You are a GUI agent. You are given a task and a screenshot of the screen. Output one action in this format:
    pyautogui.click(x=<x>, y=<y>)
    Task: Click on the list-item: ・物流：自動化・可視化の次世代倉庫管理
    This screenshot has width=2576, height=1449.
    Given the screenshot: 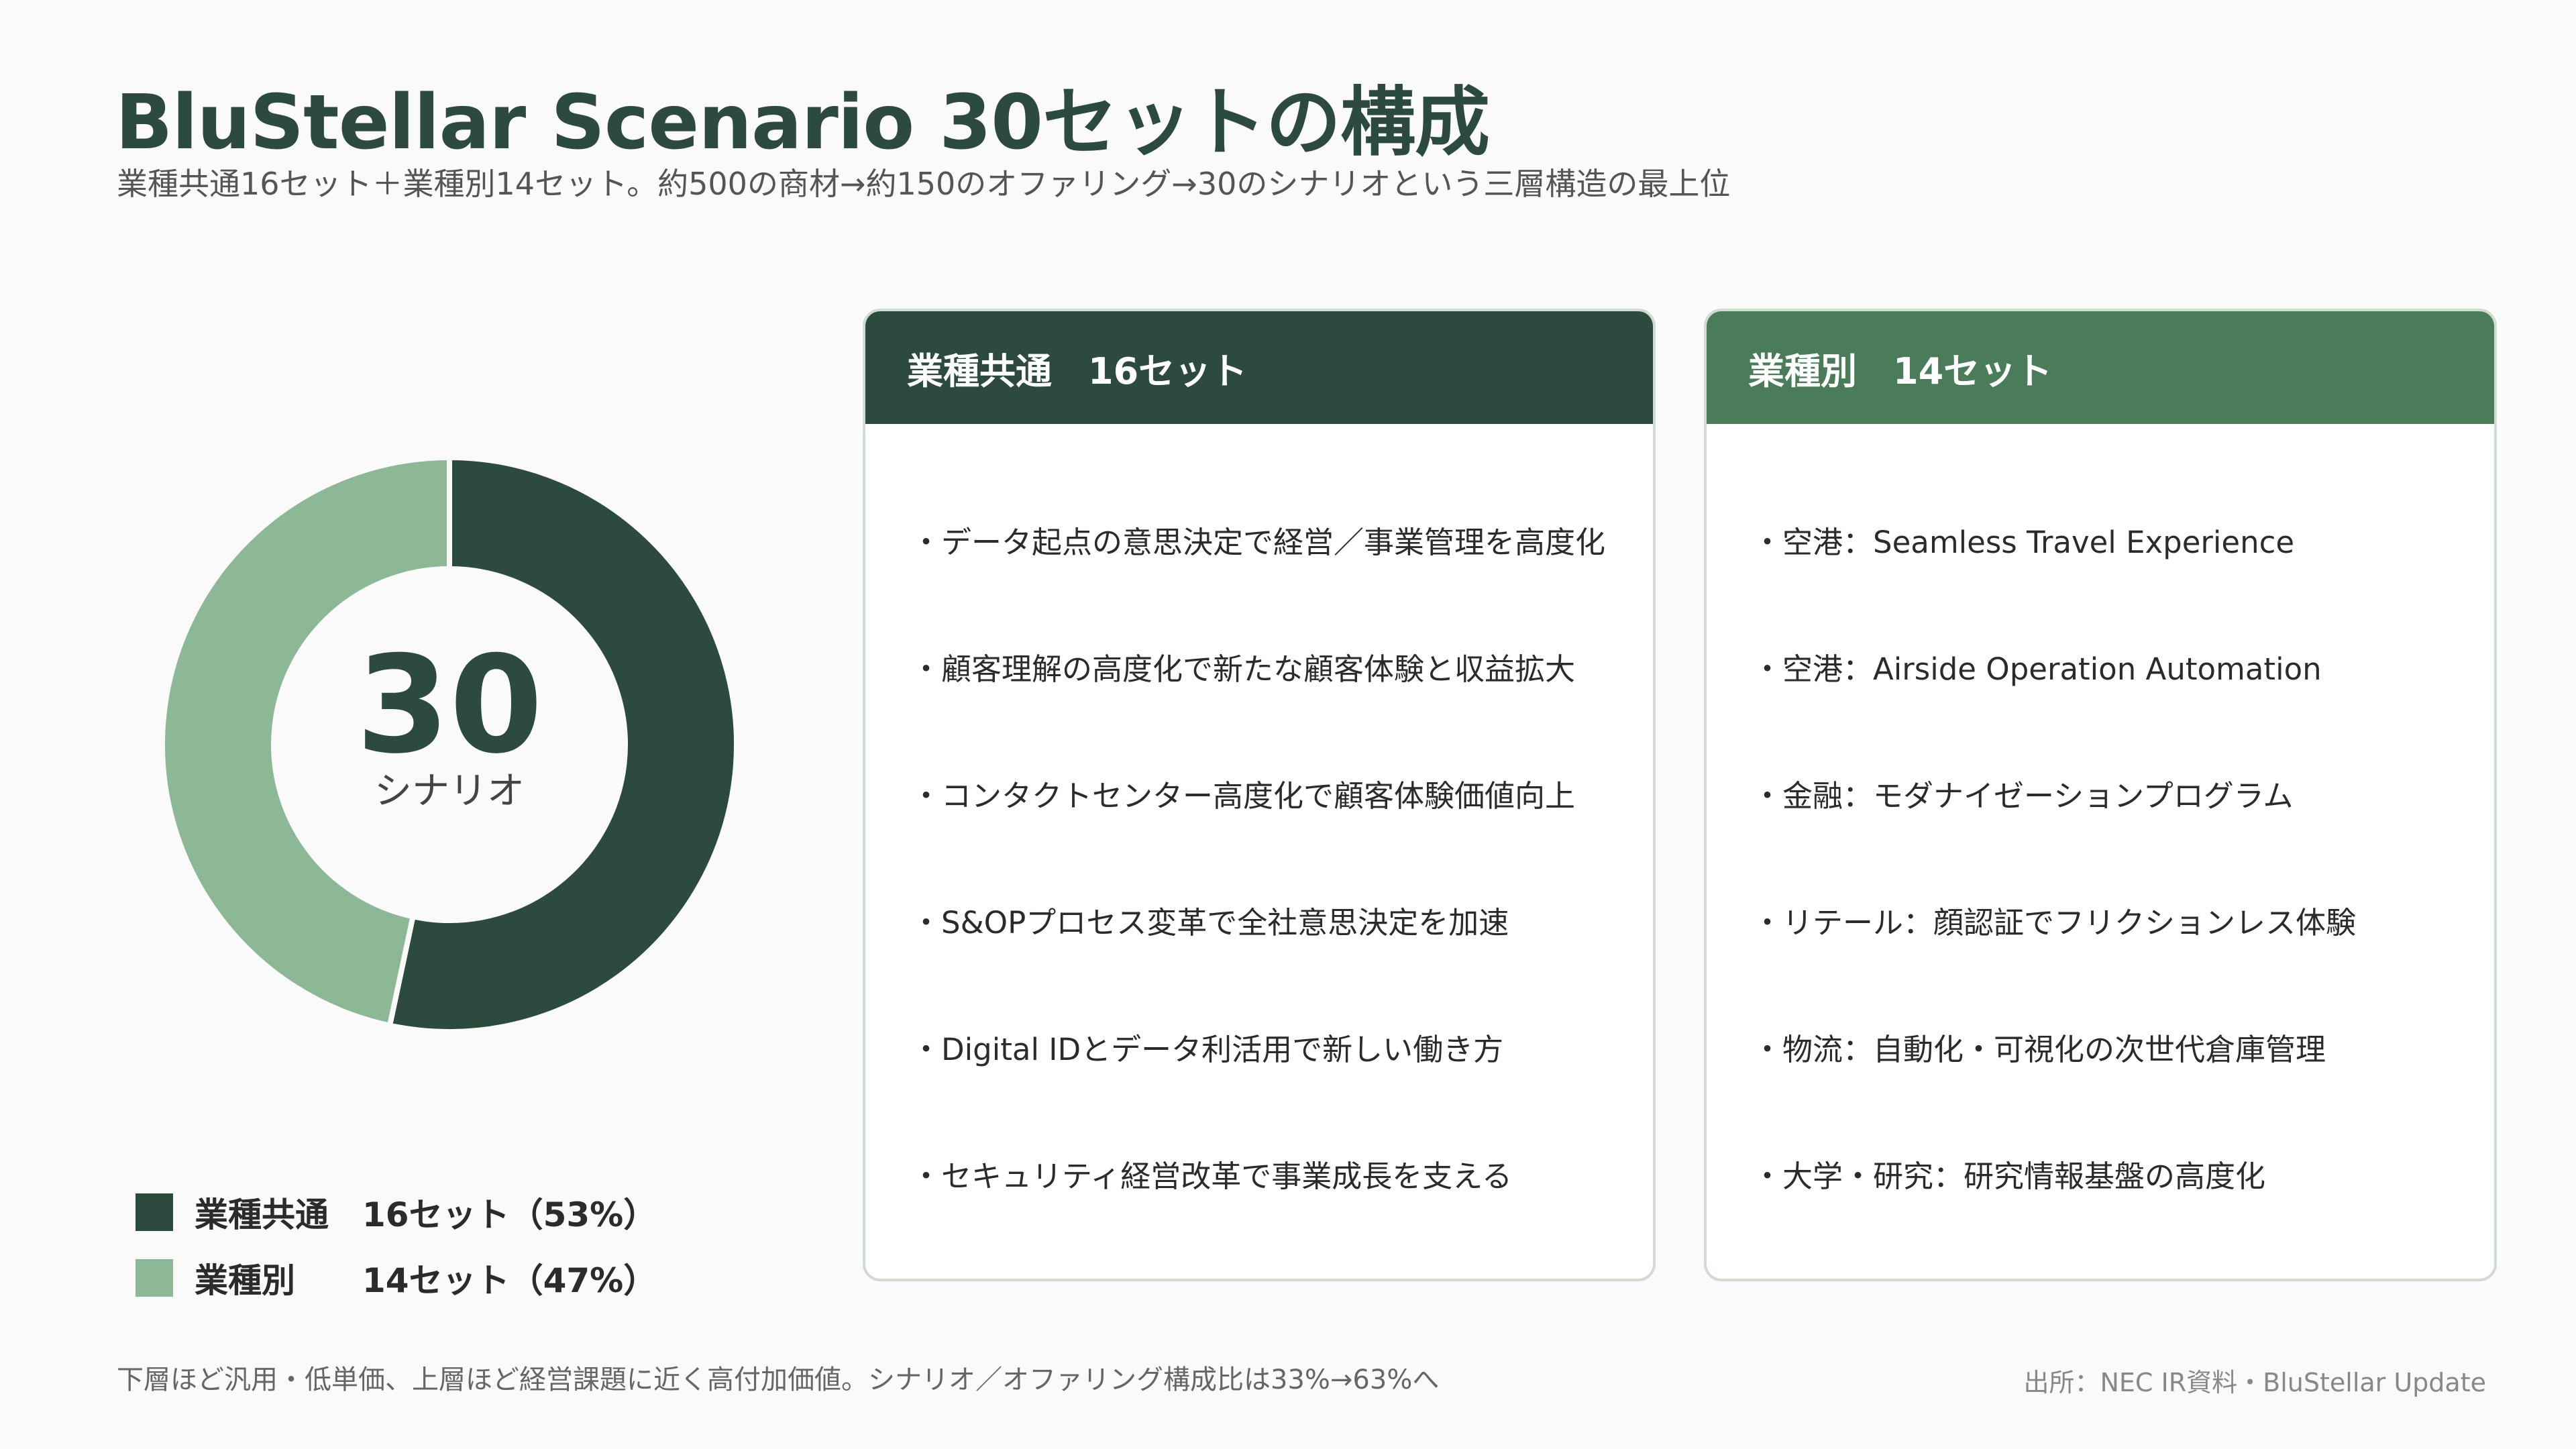 What is the action you would take?
    pyautogui.click(x=2039, y=1049)
    